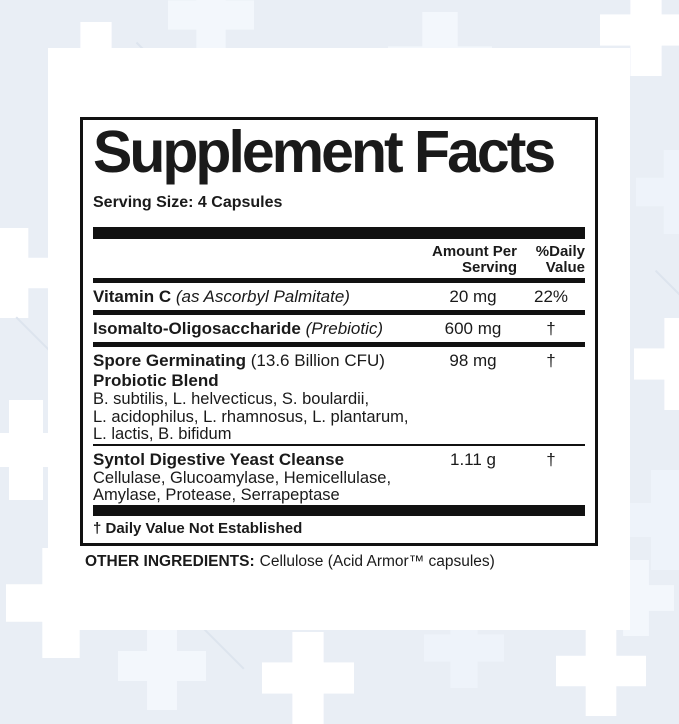 This screenshot has width=679, height=724. I want to click on daily-value-header: %Daily Value, so click(560, 259).